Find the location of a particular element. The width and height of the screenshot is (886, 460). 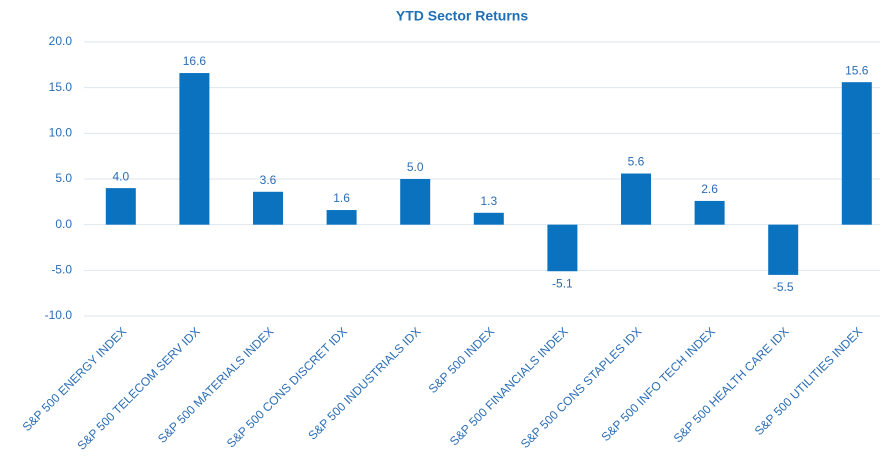

value-label: 2.6 is located at coordinates (709, 189).